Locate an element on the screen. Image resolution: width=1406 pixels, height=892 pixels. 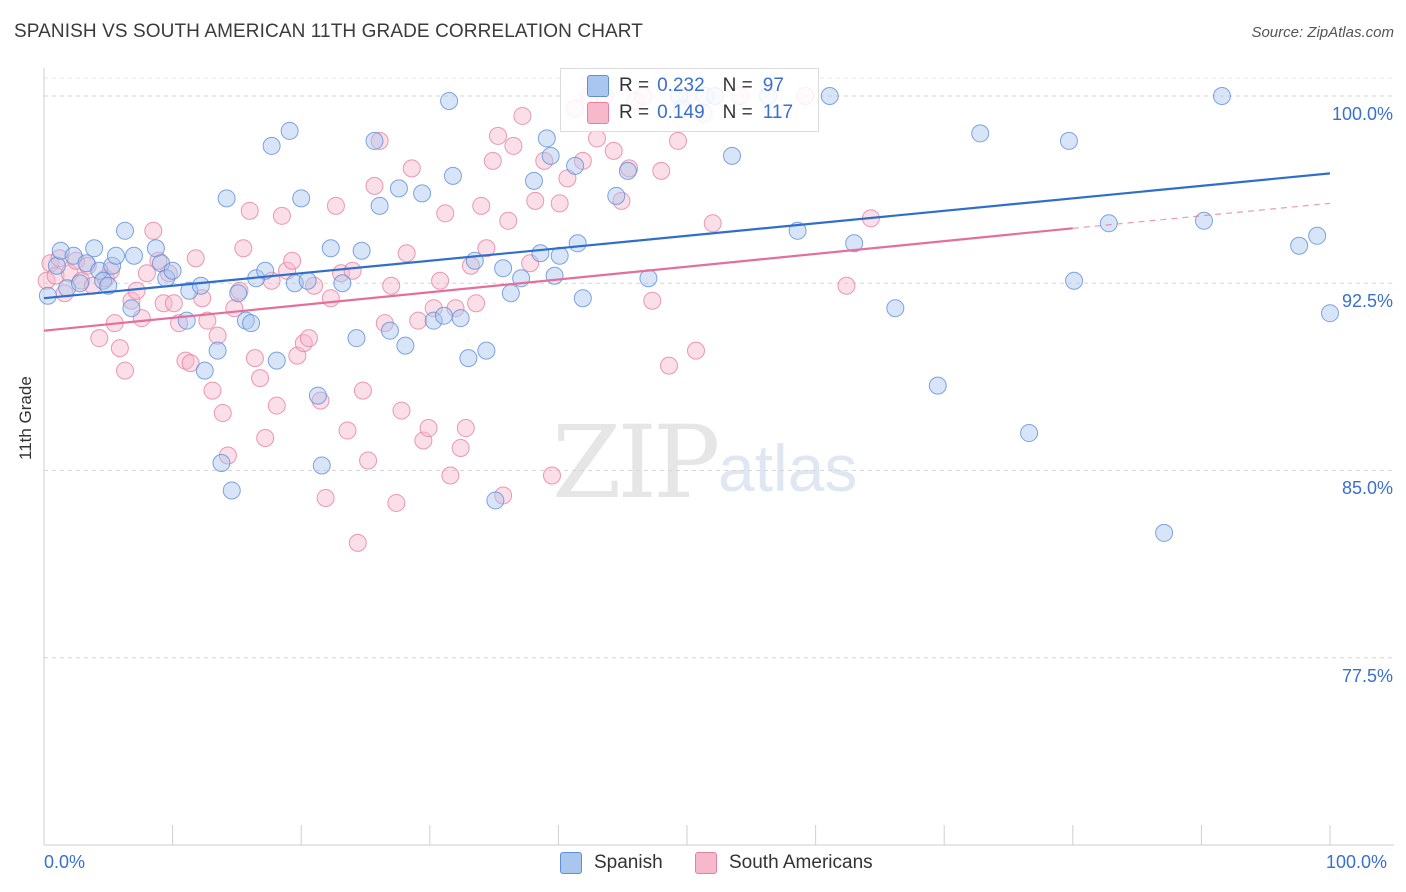
n-value: 97 is located at coordinates (773, 85).